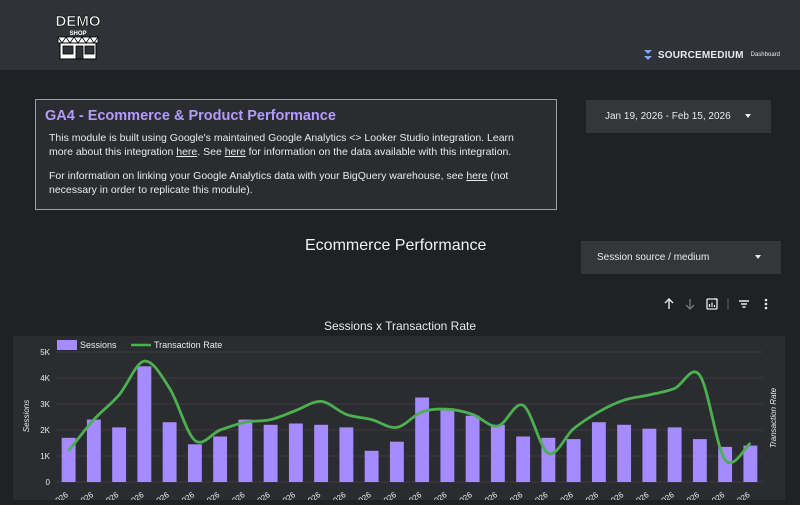 The height and width of the screenshot is (505, 800). Describe the element at coordinates (67, 345) in the screenshot. I see `legend-swatch-sessions` at that location.